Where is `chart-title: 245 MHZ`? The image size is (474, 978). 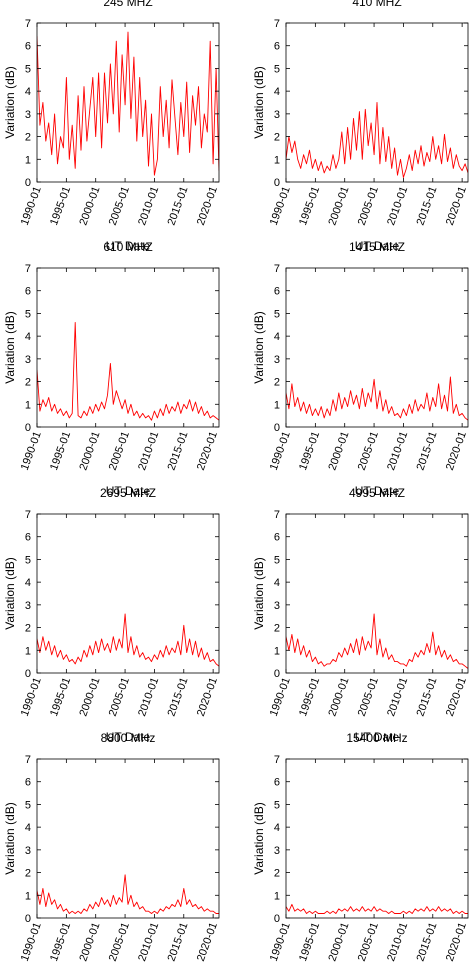 chart-title: 245 MHZ is located at coordinates (127, 4).